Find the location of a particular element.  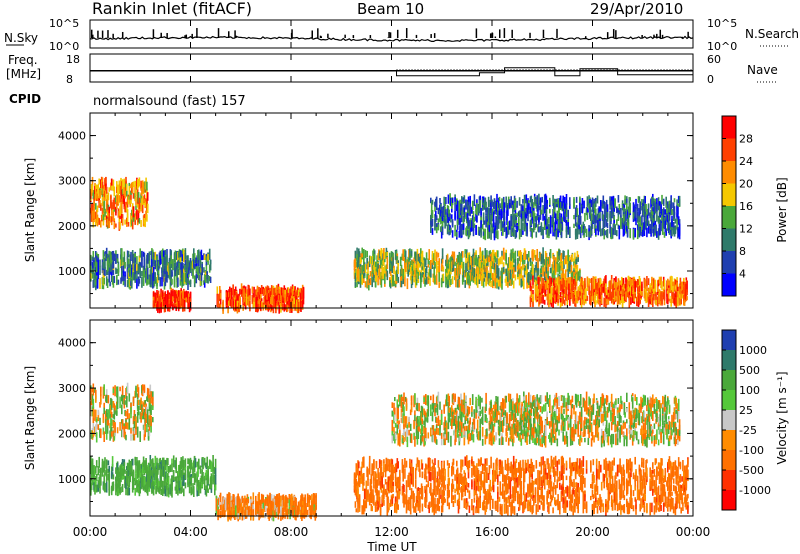

freq-label-line2: [MHz] is located at coordinates (23, 74).